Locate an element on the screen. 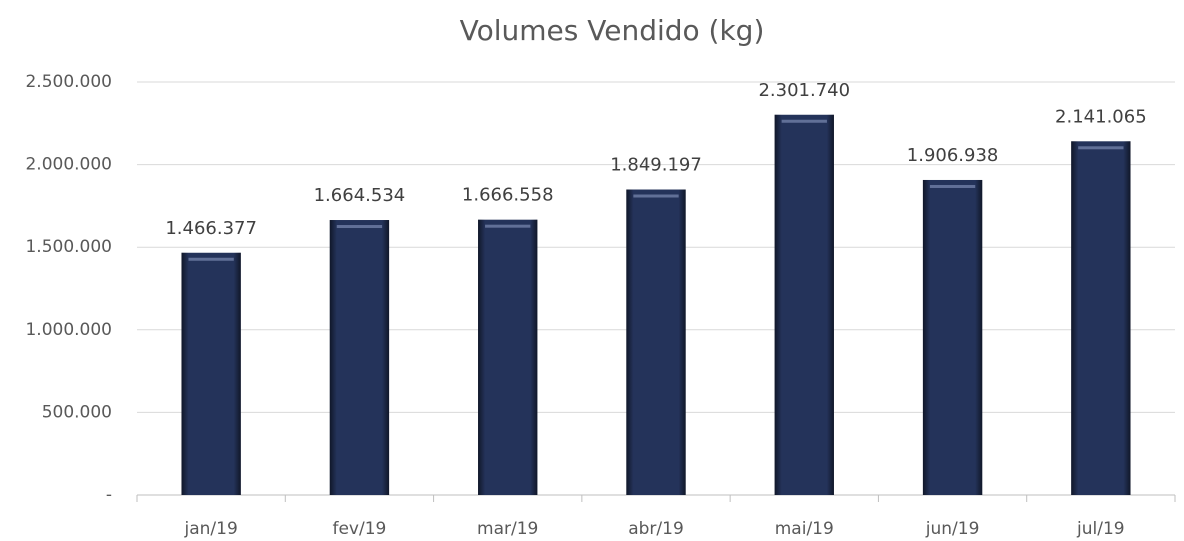 This screenshot has width=1184, height=541. x-tick-label: mai/19 is located at coordinates (804, 529).